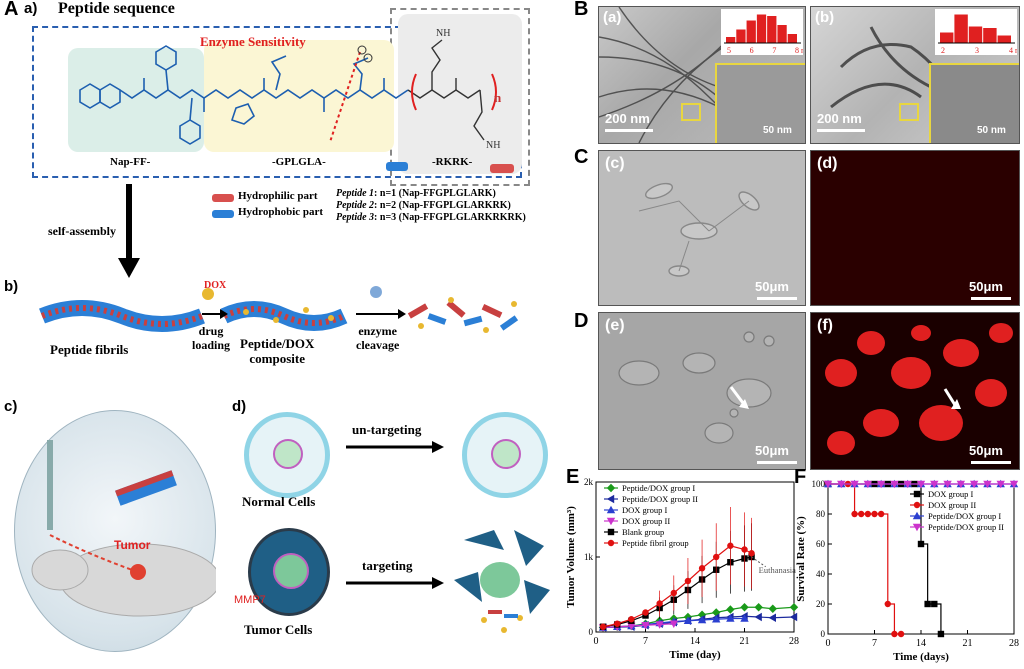 This screenshot has width=1024, height=669. What do you see at coordinates (571, 557) in the screenshot?
I see `y-axis-label: Tumor Volume (mm³)` at bounding box center [571, 557].